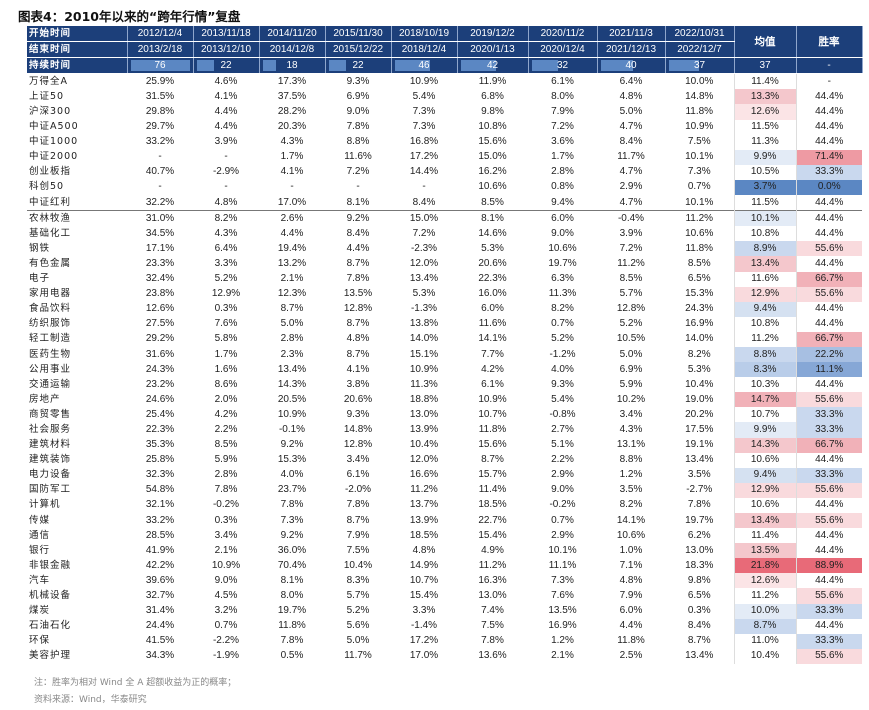 The width and height of the screenshot is (869, 710). Describe the element at coordinates (562, 263) in the screenshot. I see `return-cell: 19.7%` at that location.